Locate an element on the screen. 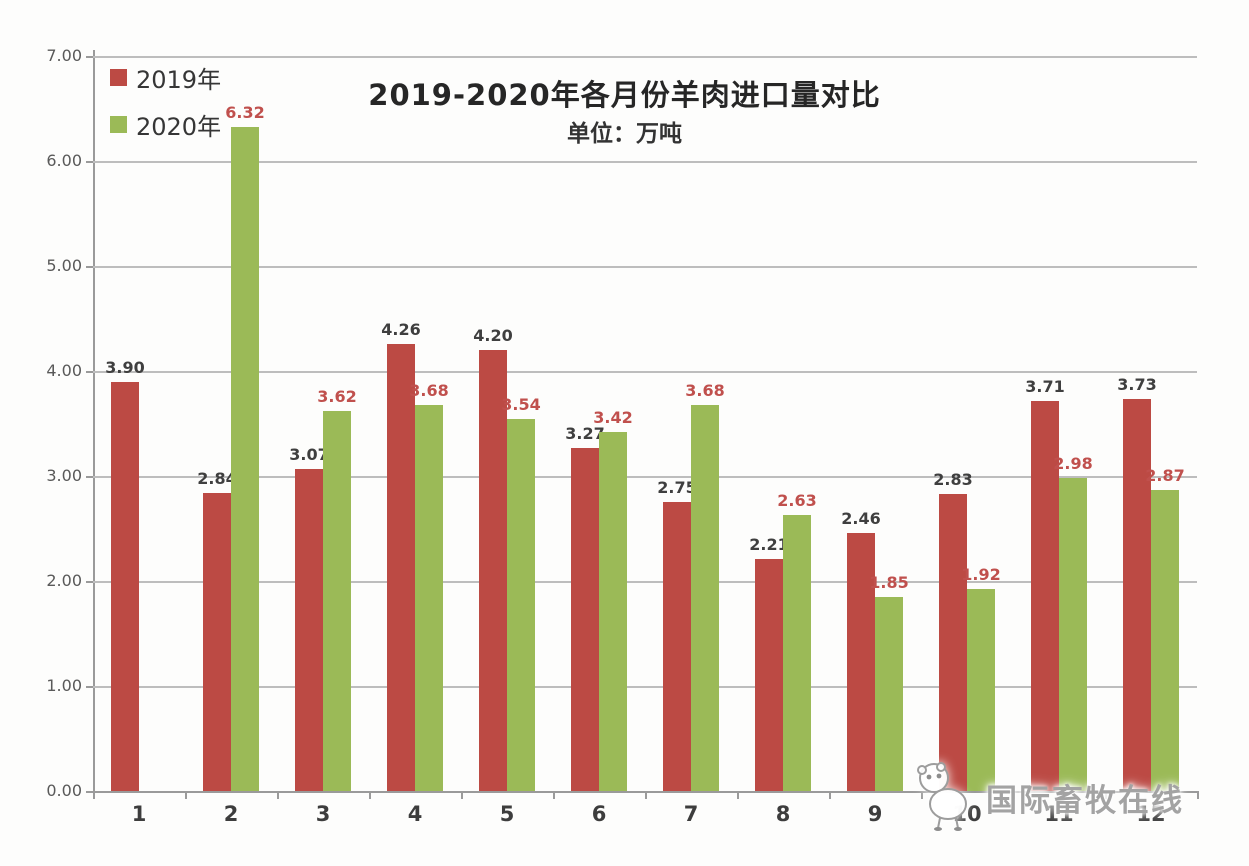 The image size is (1249, 866). chart-subtitle: 单位：万吨 is located at coordinates (624, 134).